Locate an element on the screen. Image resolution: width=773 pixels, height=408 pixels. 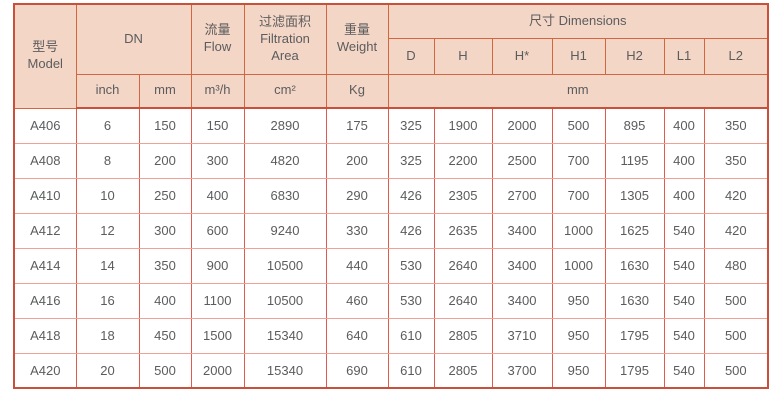
cell-dim-hstar: 2500 is located at coordinates (522, 161).